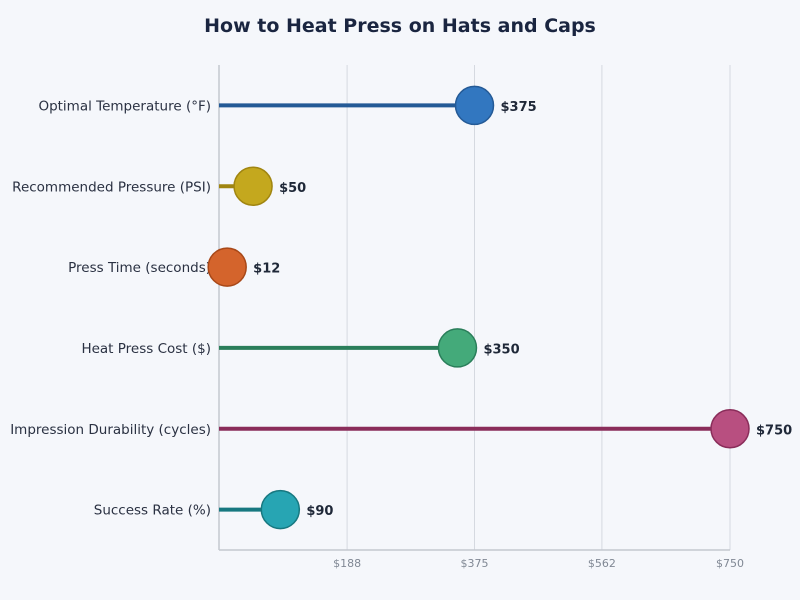 This screenshot has width=800, height=600. Describe the element at coordinates (400, 26) in the screenshot. I see `chart-title: How to Heat Press on Hats and Caps` at that location.